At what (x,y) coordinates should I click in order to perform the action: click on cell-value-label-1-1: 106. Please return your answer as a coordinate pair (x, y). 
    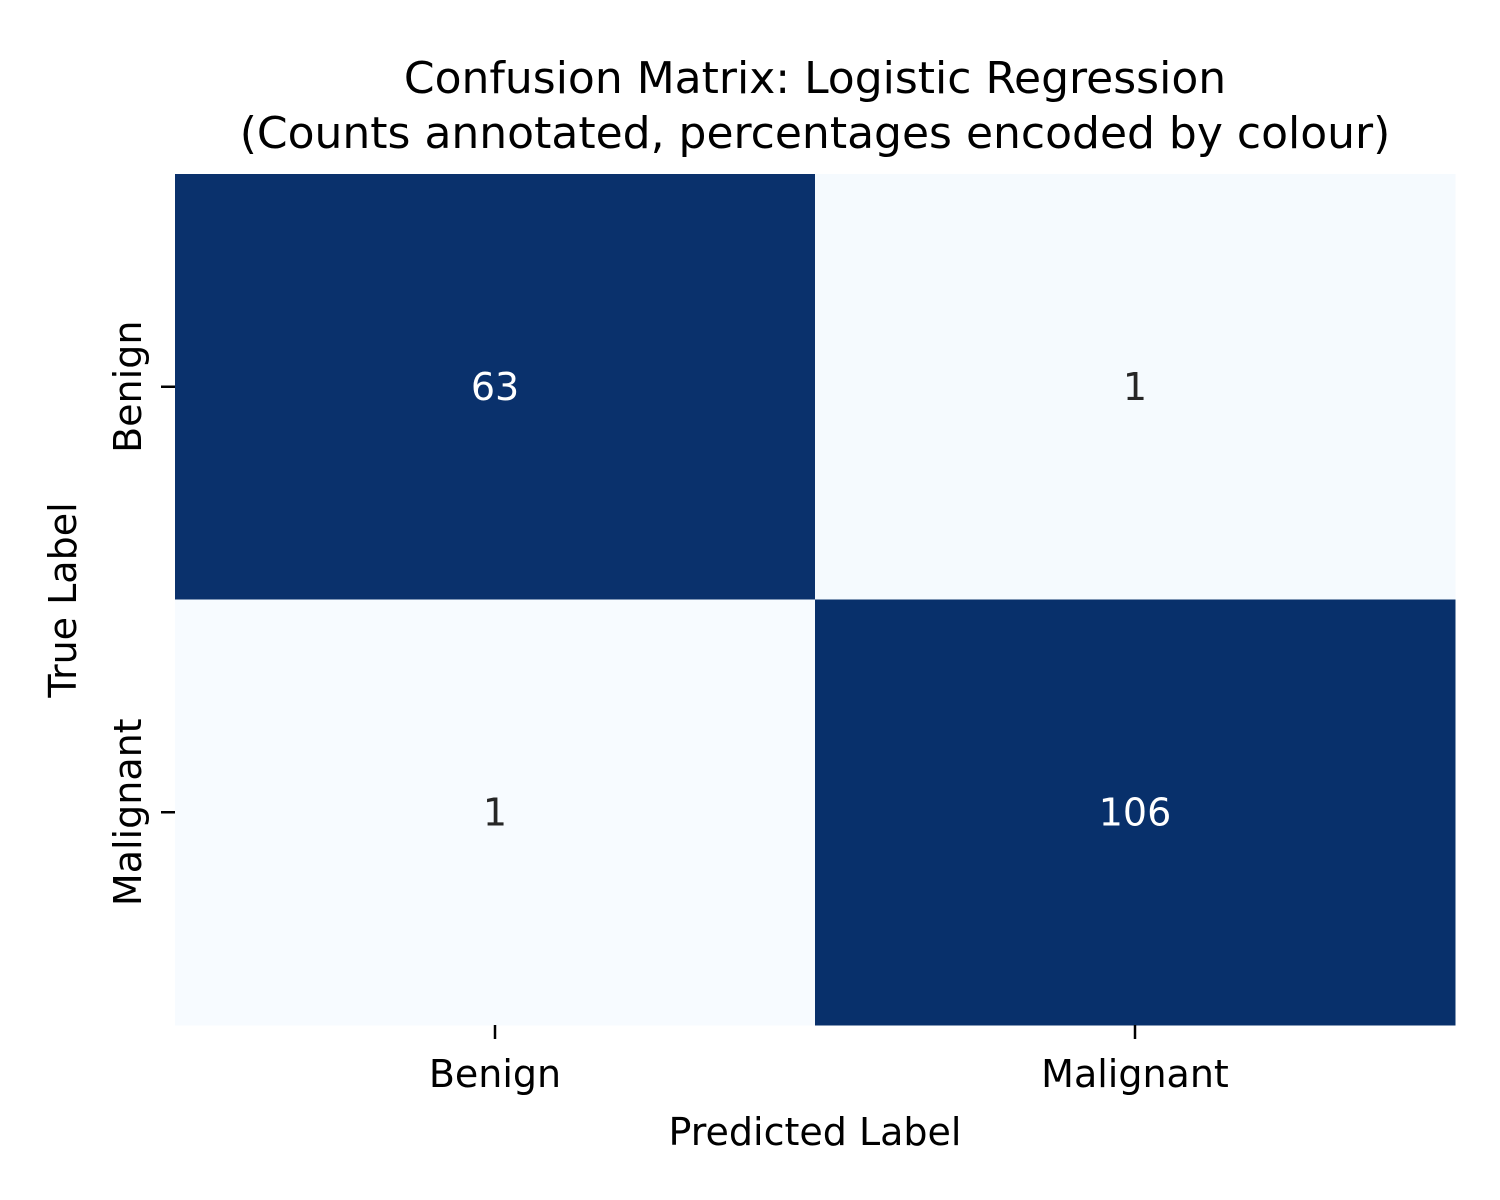
    Looking at the image, I should click on (1135, 812).